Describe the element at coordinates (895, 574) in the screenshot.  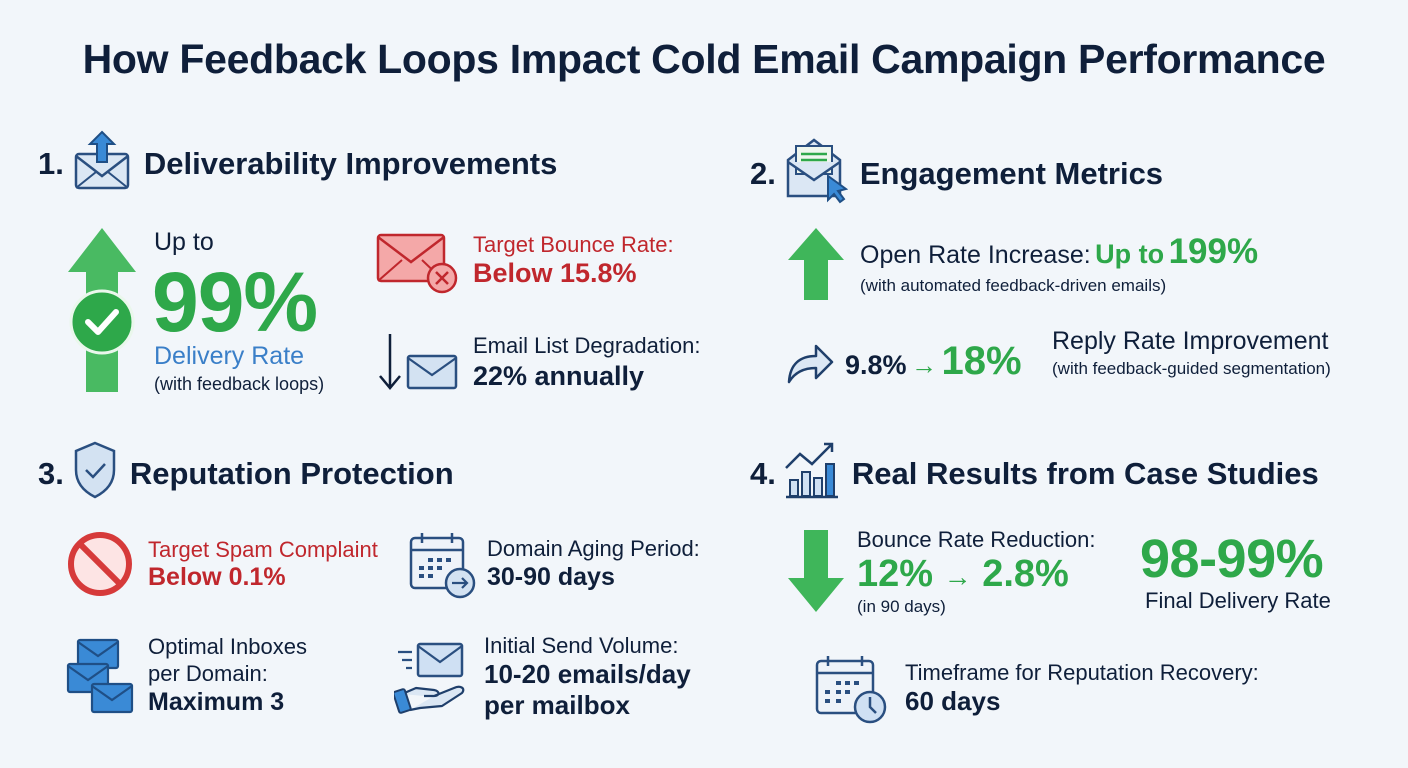
I see `bounce-from: 12%` at that location.